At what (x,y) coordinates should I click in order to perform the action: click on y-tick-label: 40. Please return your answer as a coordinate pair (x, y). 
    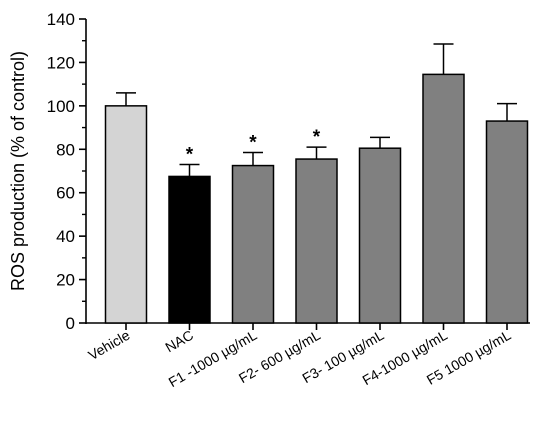
    Looking at the image, I should click on (65, 236).